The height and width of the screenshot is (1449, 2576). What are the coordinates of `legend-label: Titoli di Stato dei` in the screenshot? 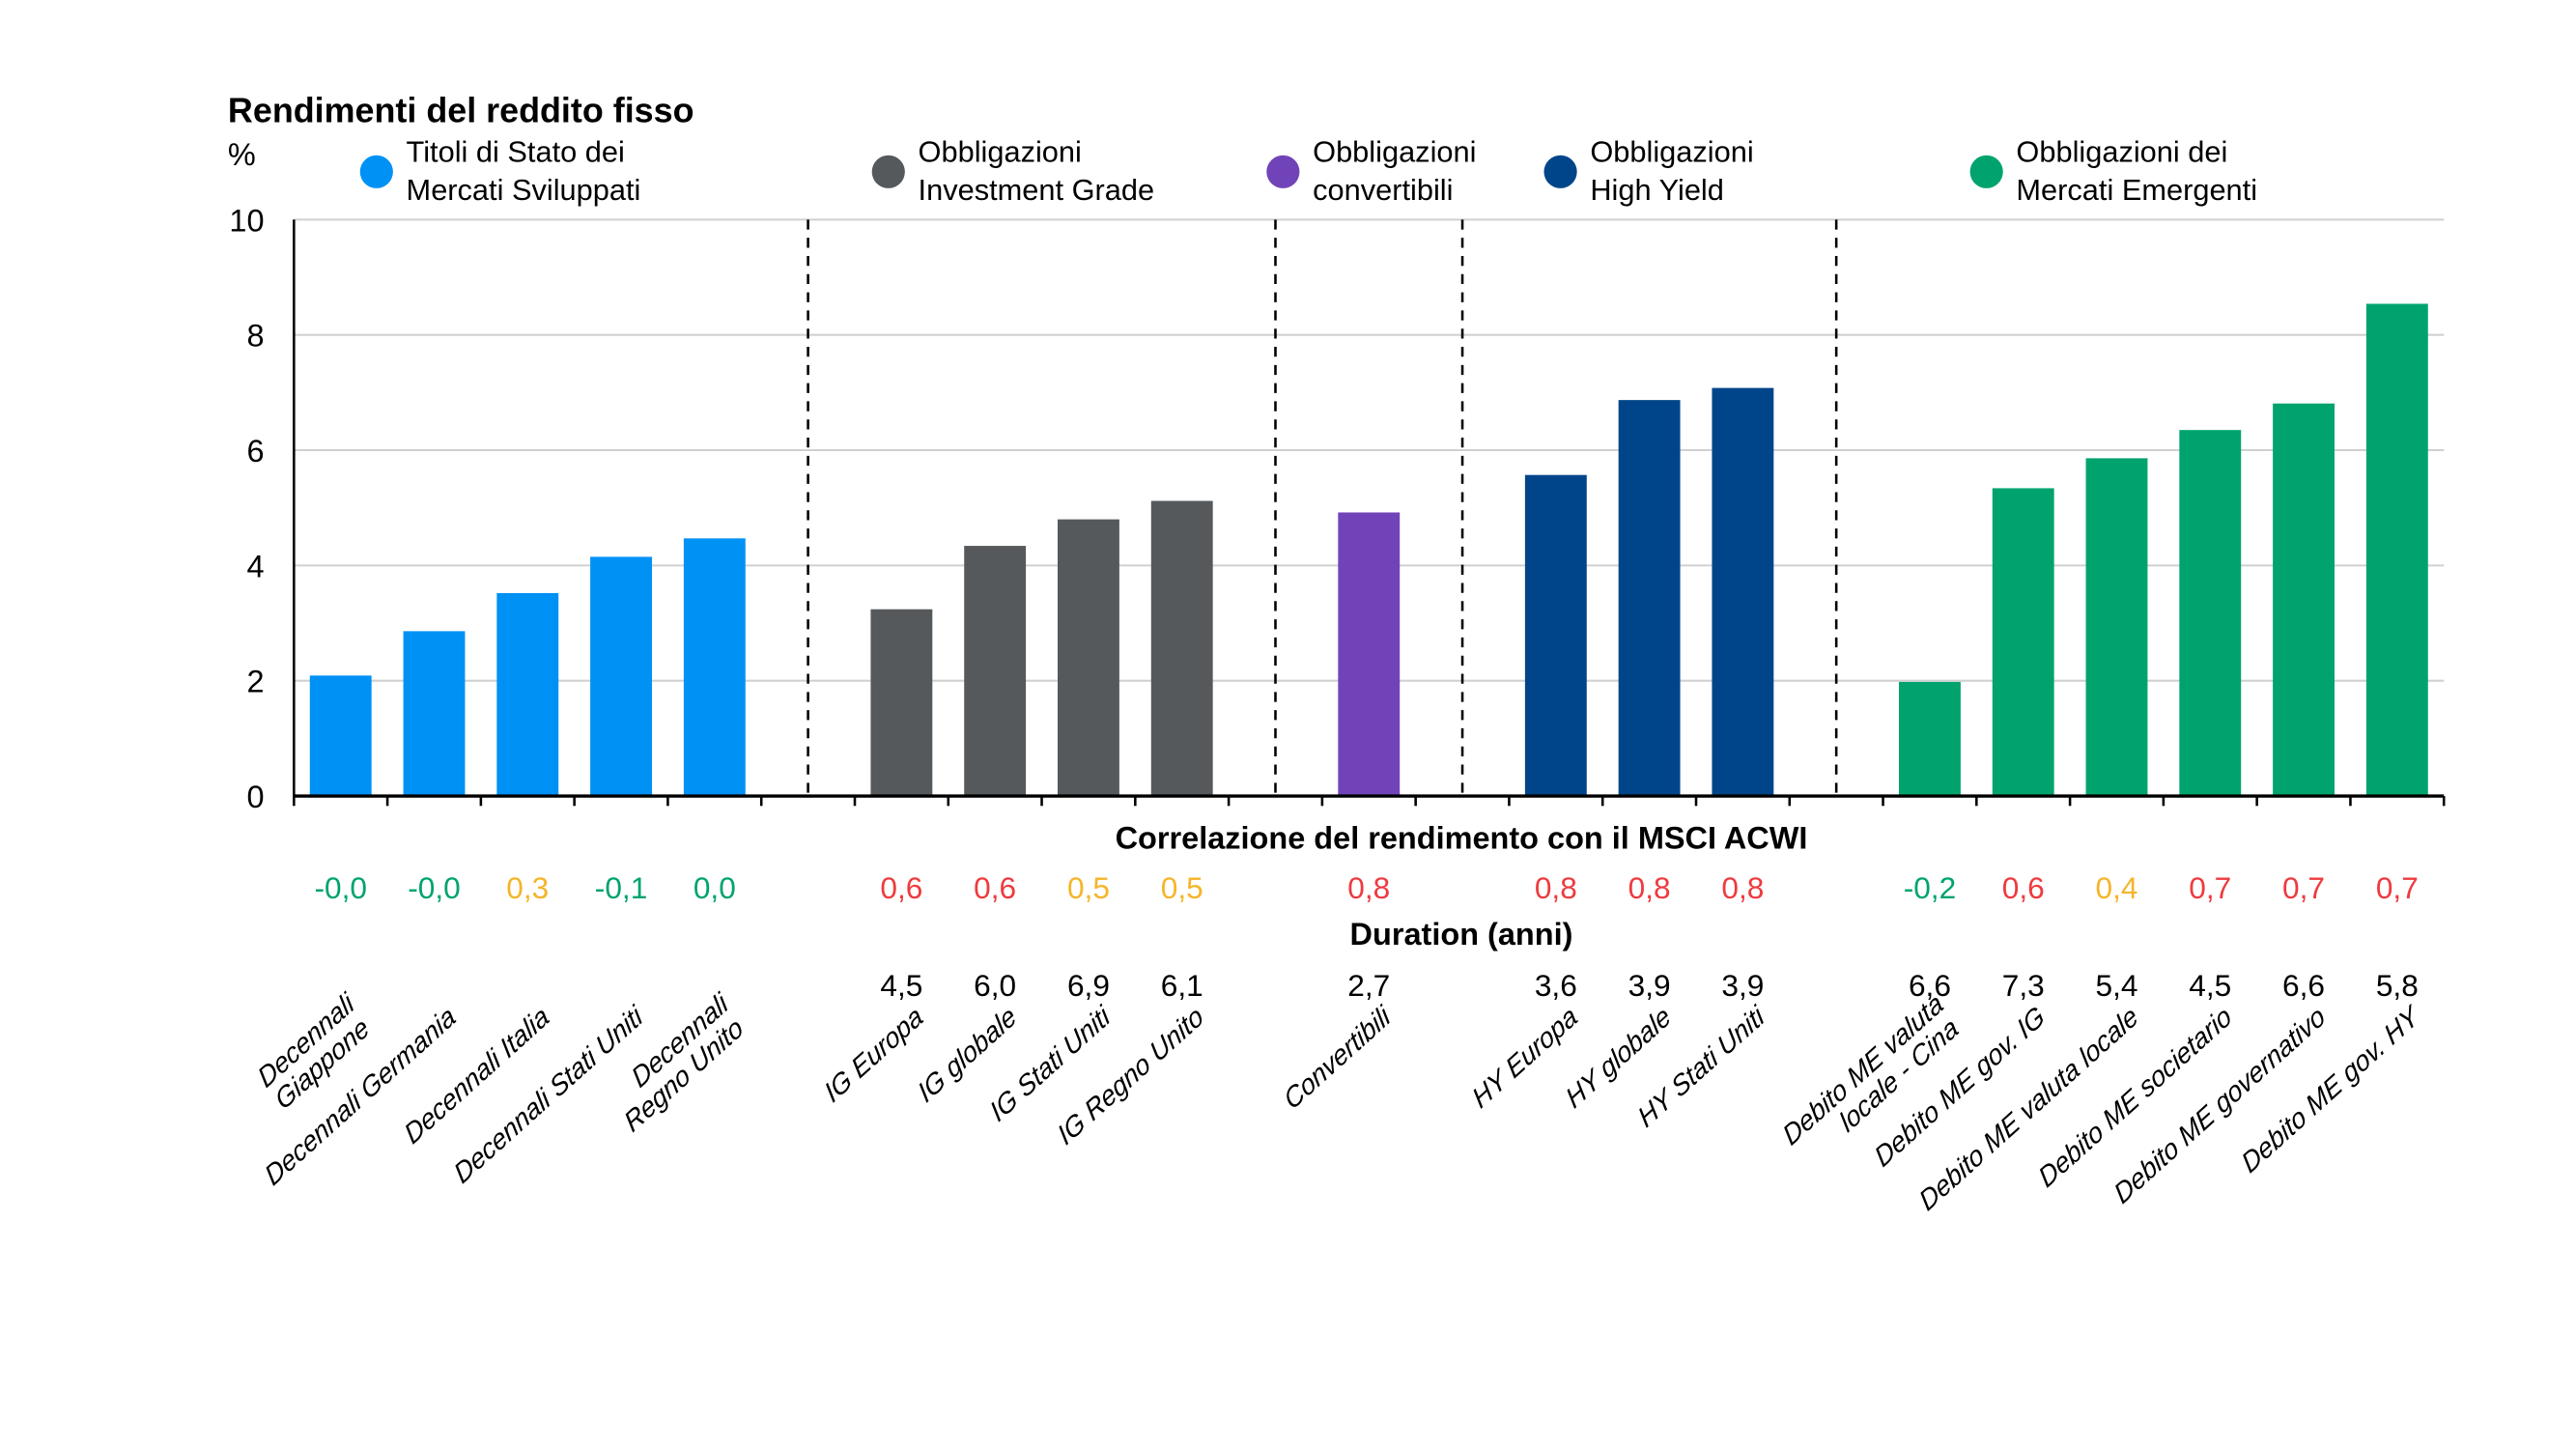 It's located at (516, 152).